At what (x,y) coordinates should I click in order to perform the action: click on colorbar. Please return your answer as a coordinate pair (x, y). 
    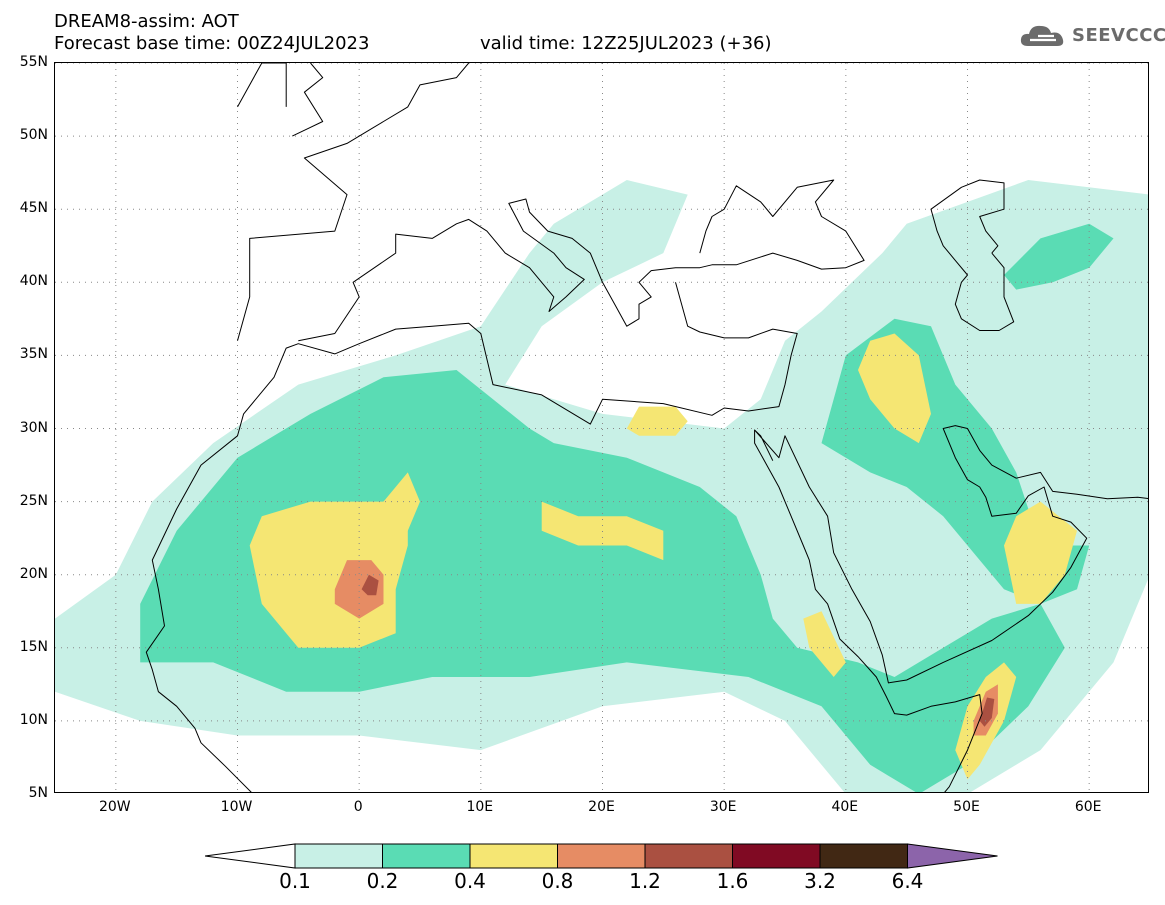
    Looking at the image, I should click on (601, 856).